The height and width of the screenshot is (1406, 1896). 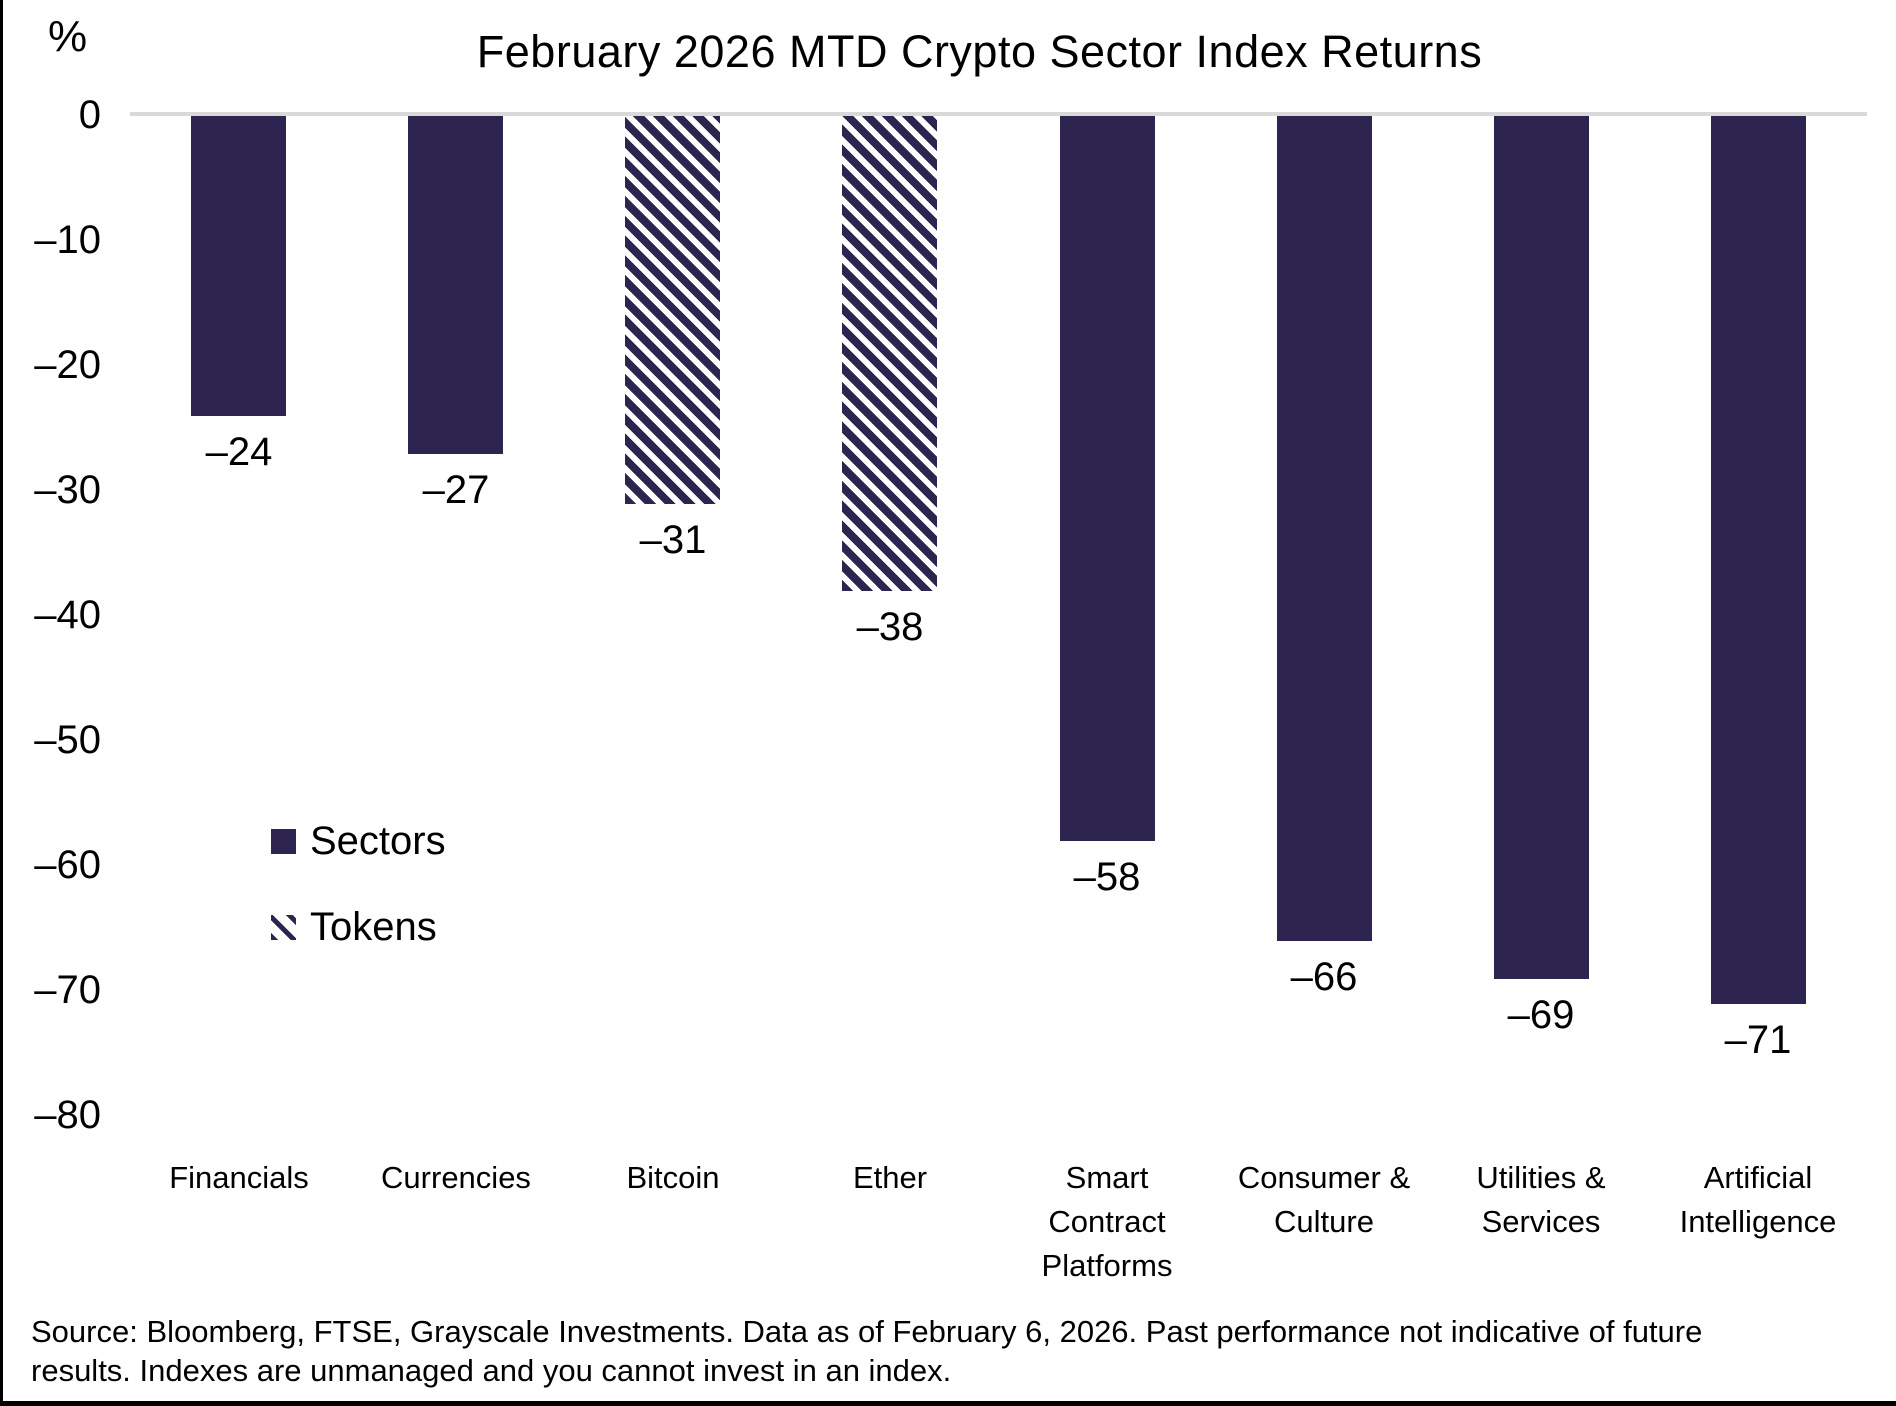 What do you see at coordinates (239, 1177) in the screenshot?
I see `category-label: Financials` at bounding box center [239, 1177].